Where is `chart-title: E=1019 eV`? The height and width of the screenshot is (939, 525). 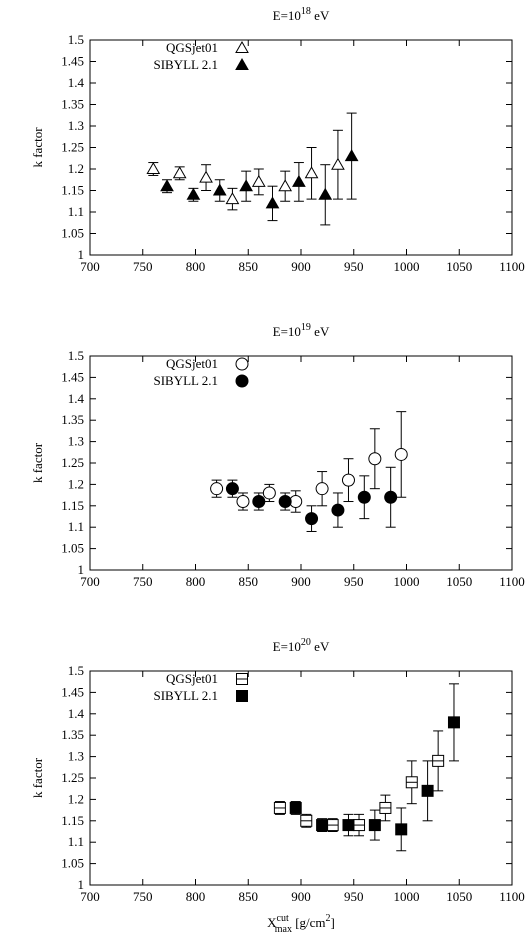
chart-title: E=1019 eV is located at coordinates (301, 330).